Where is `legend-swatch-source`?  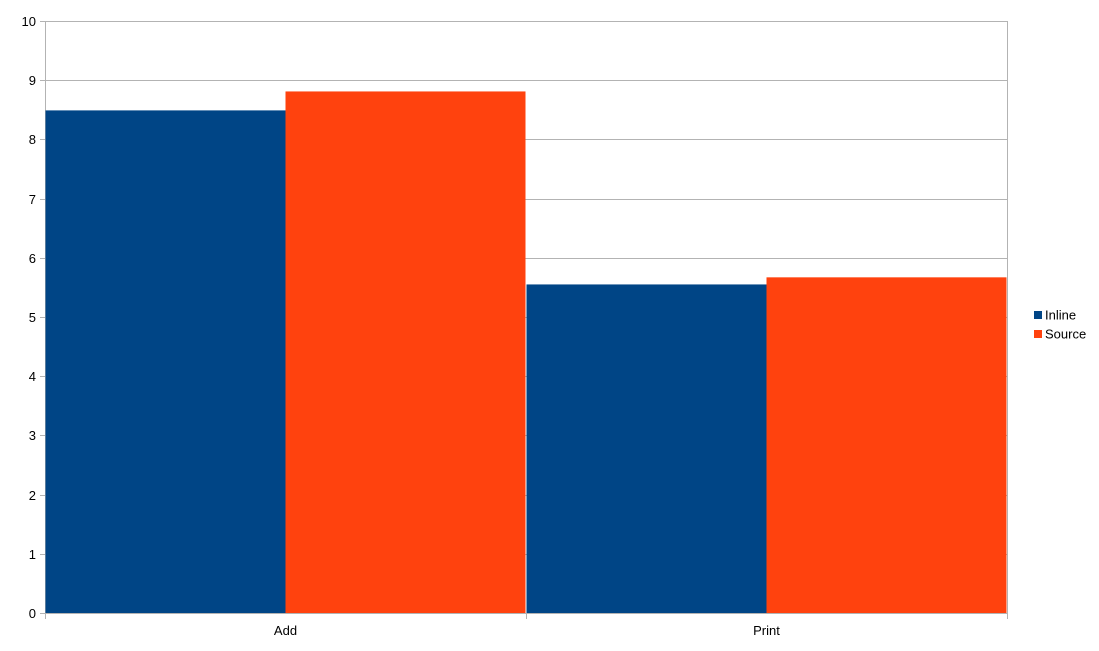
legend-swatch-source is located at coordinates (1038, 334).